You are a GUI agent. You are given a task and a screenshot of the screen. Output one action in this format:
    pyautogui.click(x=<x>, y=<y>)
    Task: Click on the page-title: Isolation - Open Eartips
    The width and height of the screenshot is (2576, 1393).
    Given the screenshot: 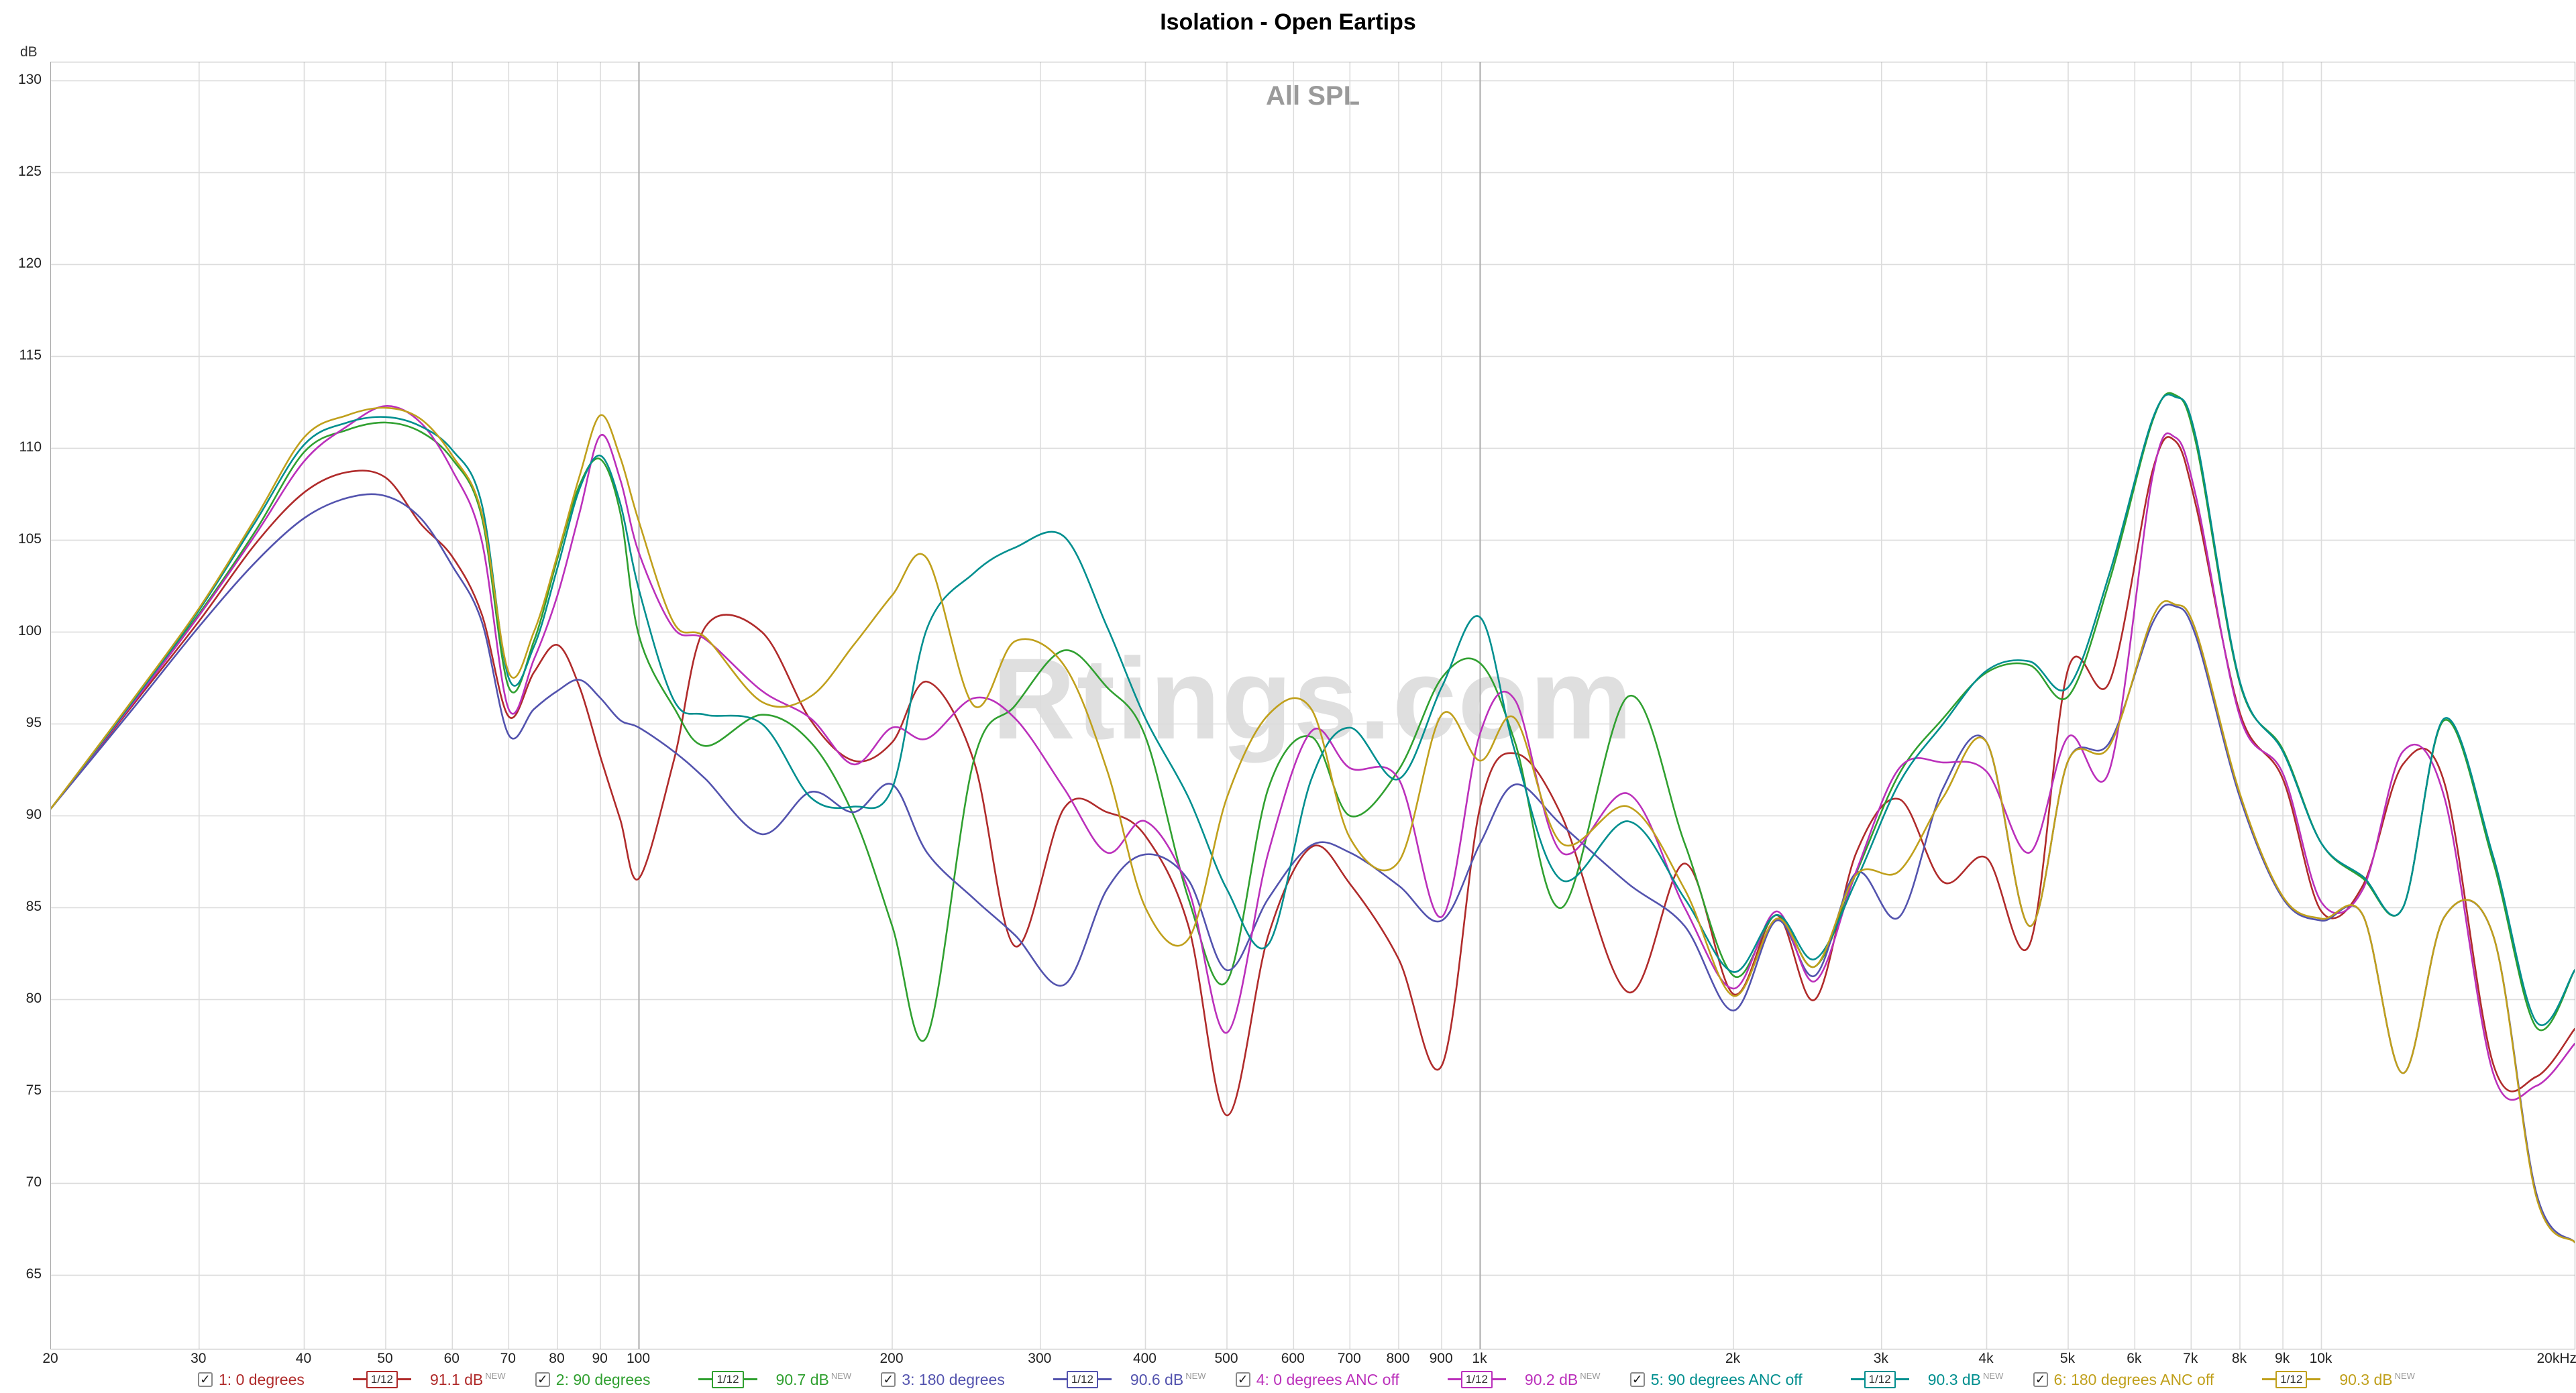 What is the action you would take?
    pyautogui.click(x=1288, y=22)
    